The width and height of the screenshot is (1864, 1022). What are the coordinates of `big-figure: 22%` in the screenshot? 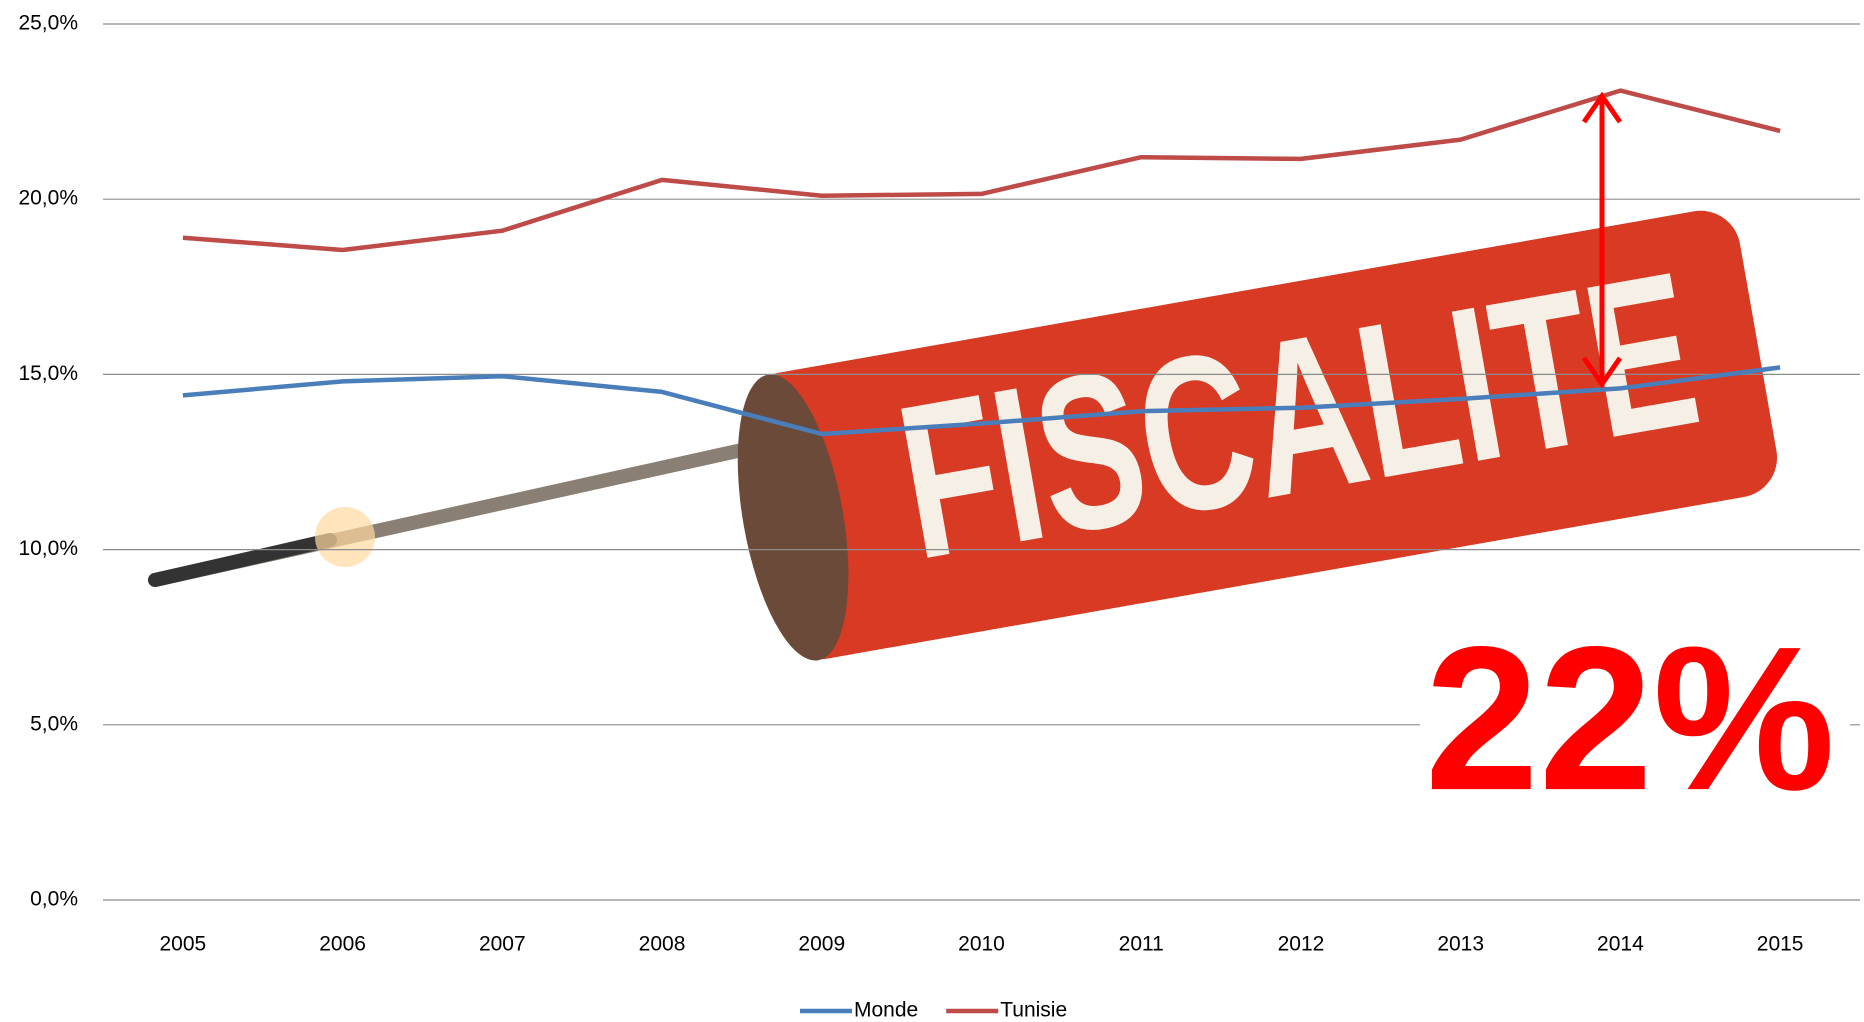 It's located at (1630, 718).